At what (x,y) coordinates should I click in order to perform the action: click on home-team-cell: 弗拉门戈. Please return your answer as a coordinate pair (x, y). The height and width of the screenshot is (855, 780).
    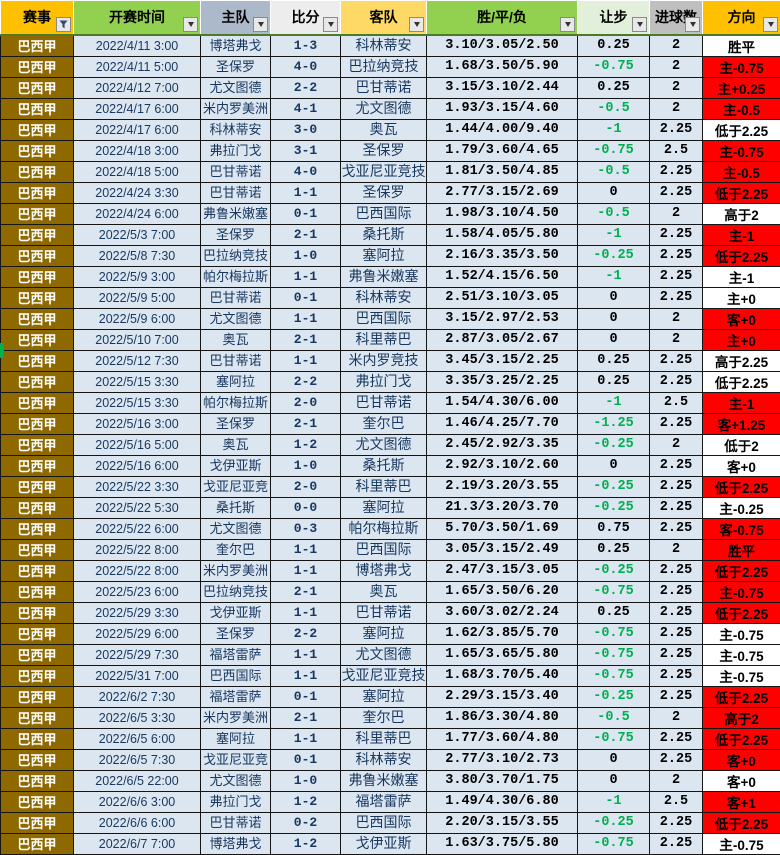
    Looking at the image, I should click on (236, 150).